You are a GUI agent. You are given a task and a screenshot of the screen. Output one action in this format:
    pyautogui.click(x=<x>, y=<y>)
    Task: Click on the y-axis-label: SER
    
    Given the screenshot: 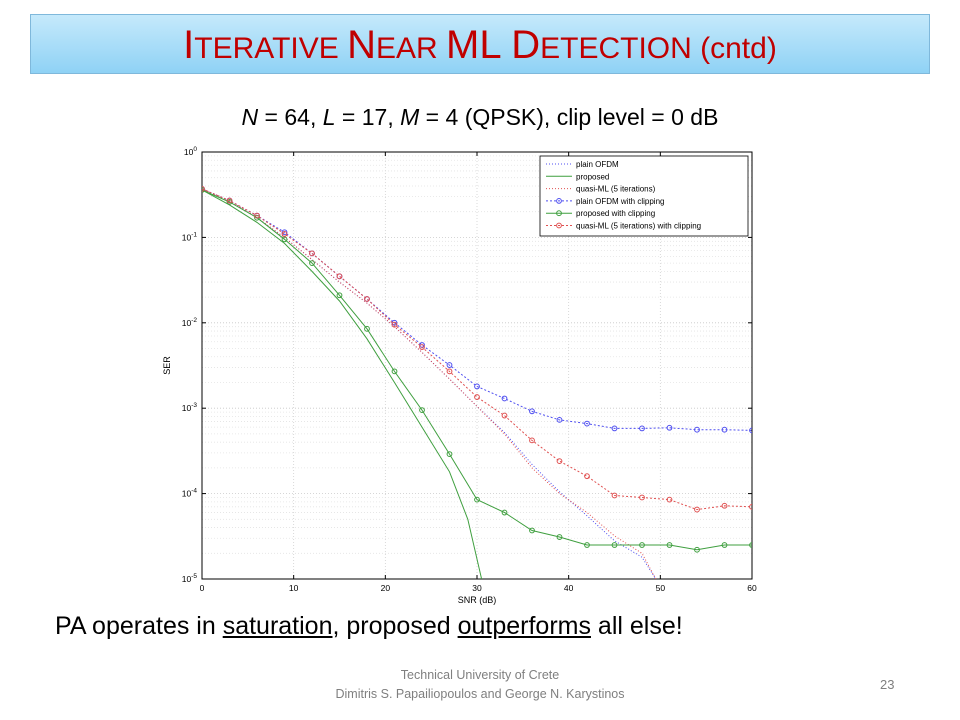 What is the action you would take?
    pyautogui.click(x=167, y=365)
    